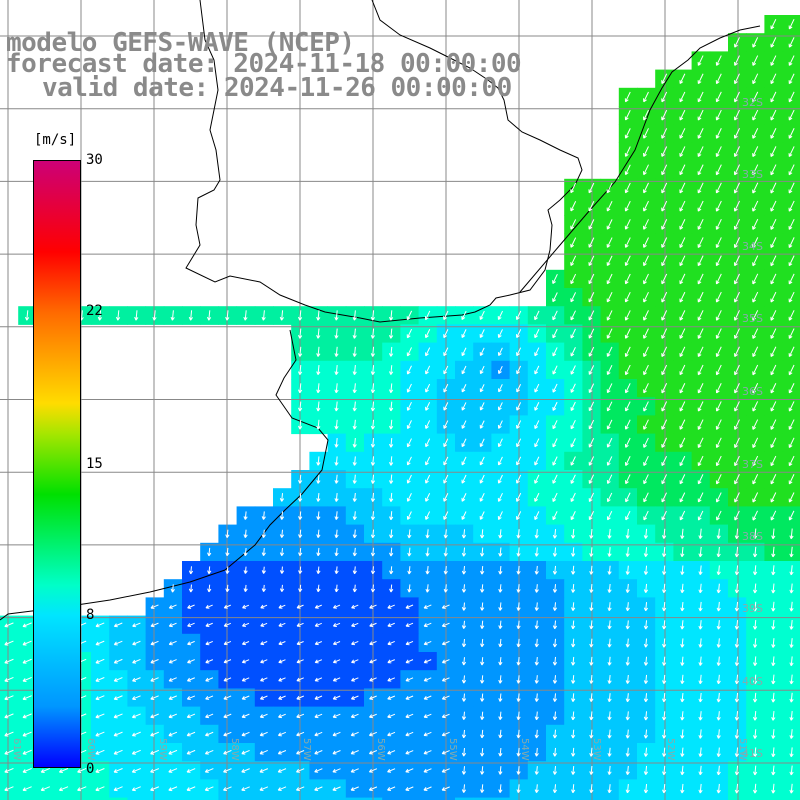  What do you see at coordinates (752, 681) in the screenshot?
I see `latitude-label: 40S` at bounding box center [752, 681].